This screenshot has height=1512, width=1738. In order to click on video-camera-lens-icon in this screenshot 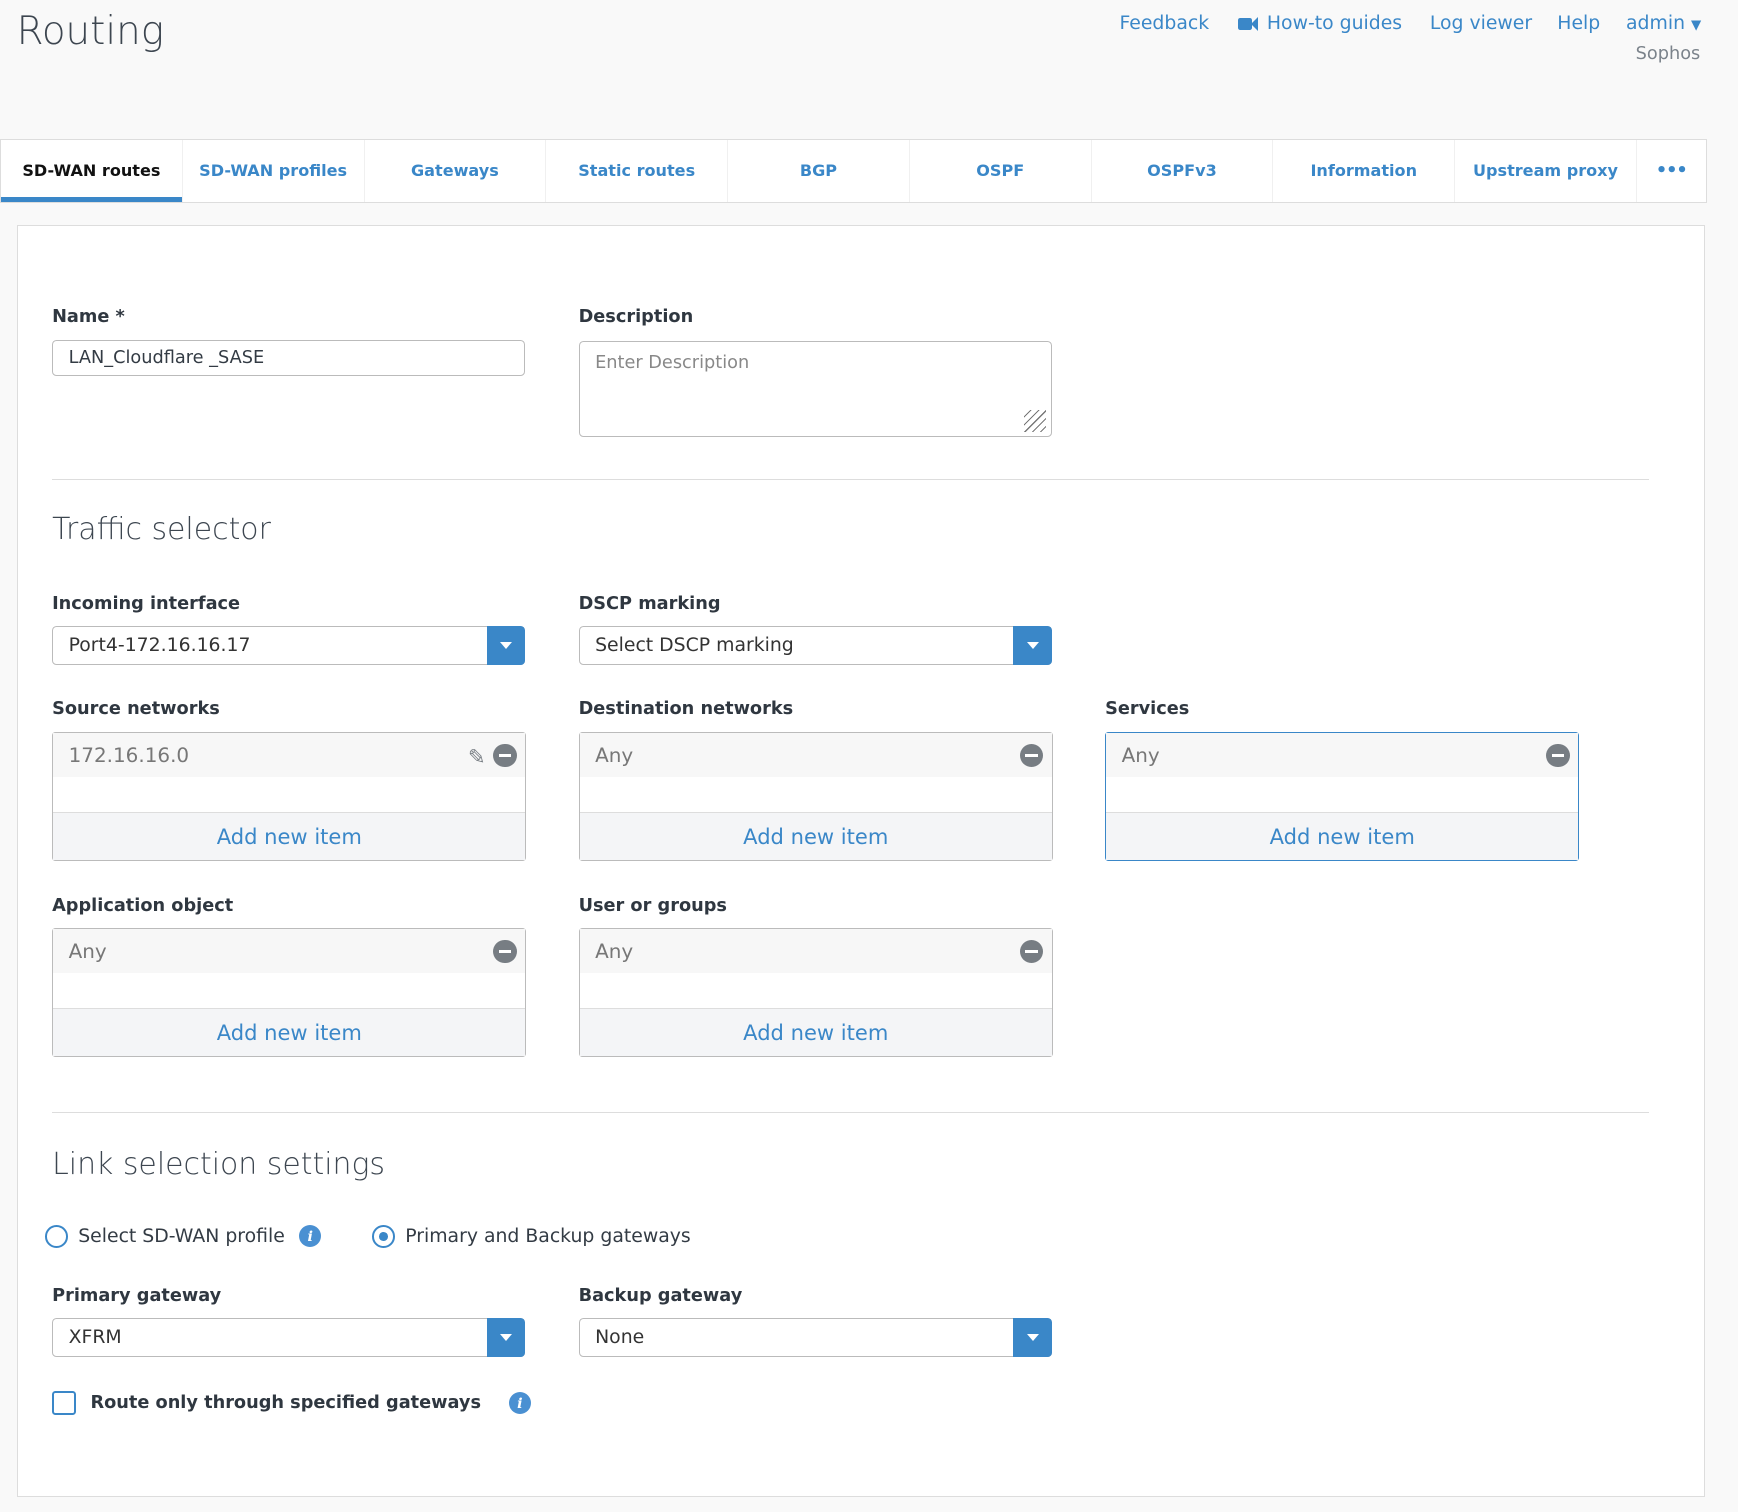, I will do `click(1255, 23)`.